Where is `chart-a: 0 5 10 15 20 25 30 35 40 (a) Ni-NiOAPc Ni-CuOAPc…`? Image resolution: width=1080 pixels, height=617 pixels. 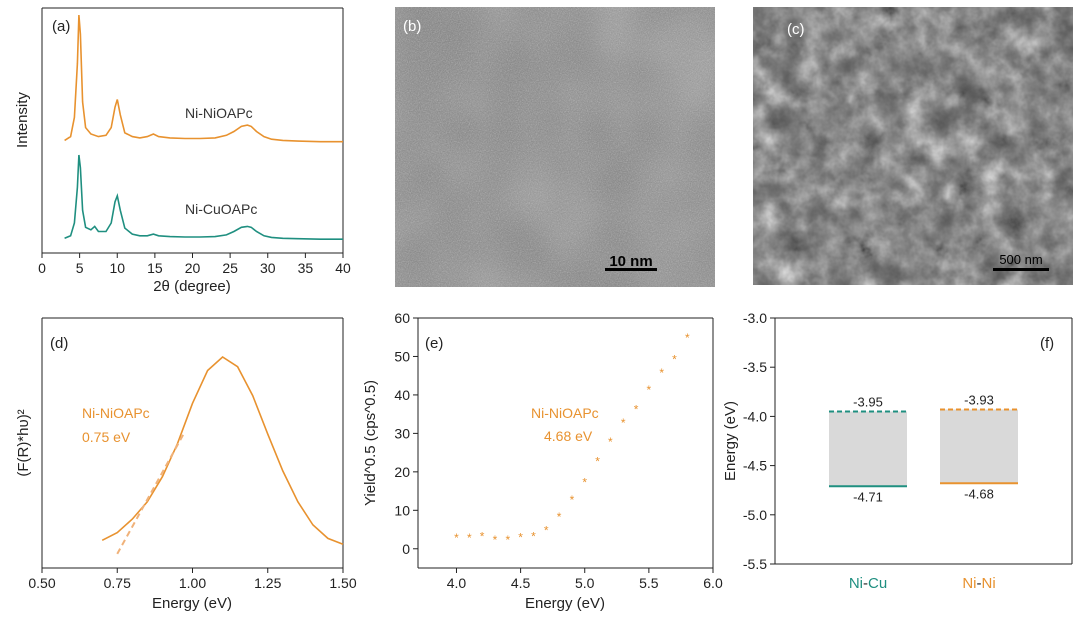 chart-a: 0 5 10 15 20 25 30 35 40 (a) Ni-NiOAPc Ni-CuOAPc… is located at coordinates (182, 151).